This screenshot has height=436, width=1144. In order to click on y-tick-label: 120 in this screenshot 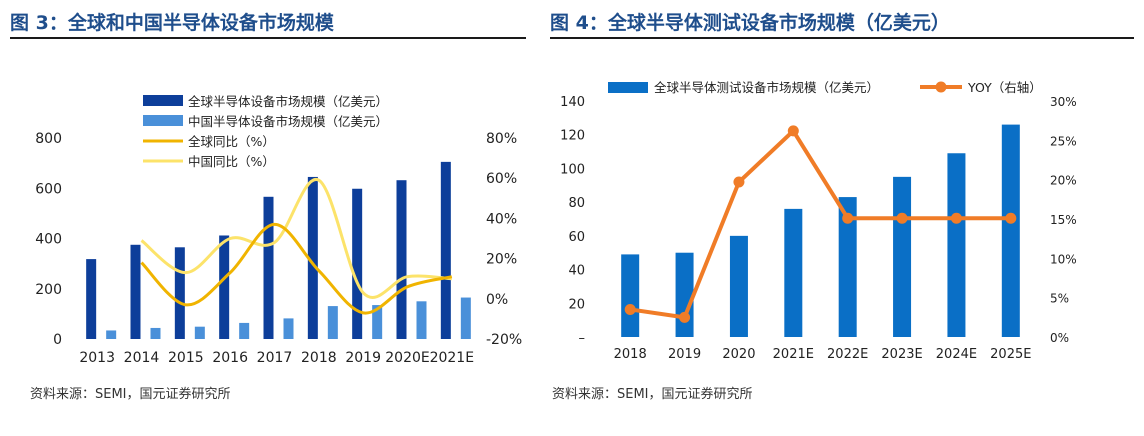, I will do `click(572, 136)`.